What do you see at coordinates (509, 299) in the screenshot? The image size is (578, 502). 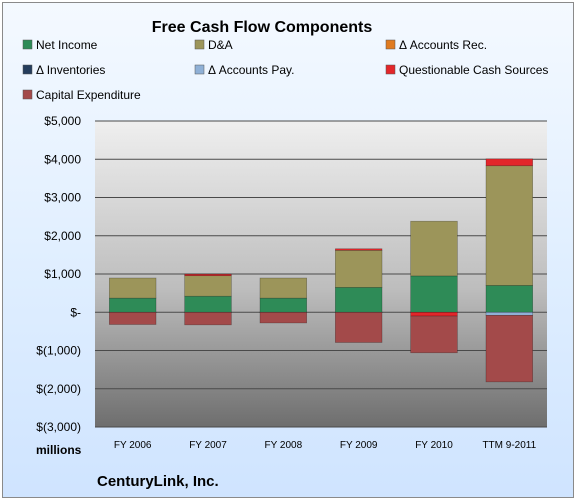 I see `bar-net-income-ttm-9-2011` at bounding box center [509, 299].